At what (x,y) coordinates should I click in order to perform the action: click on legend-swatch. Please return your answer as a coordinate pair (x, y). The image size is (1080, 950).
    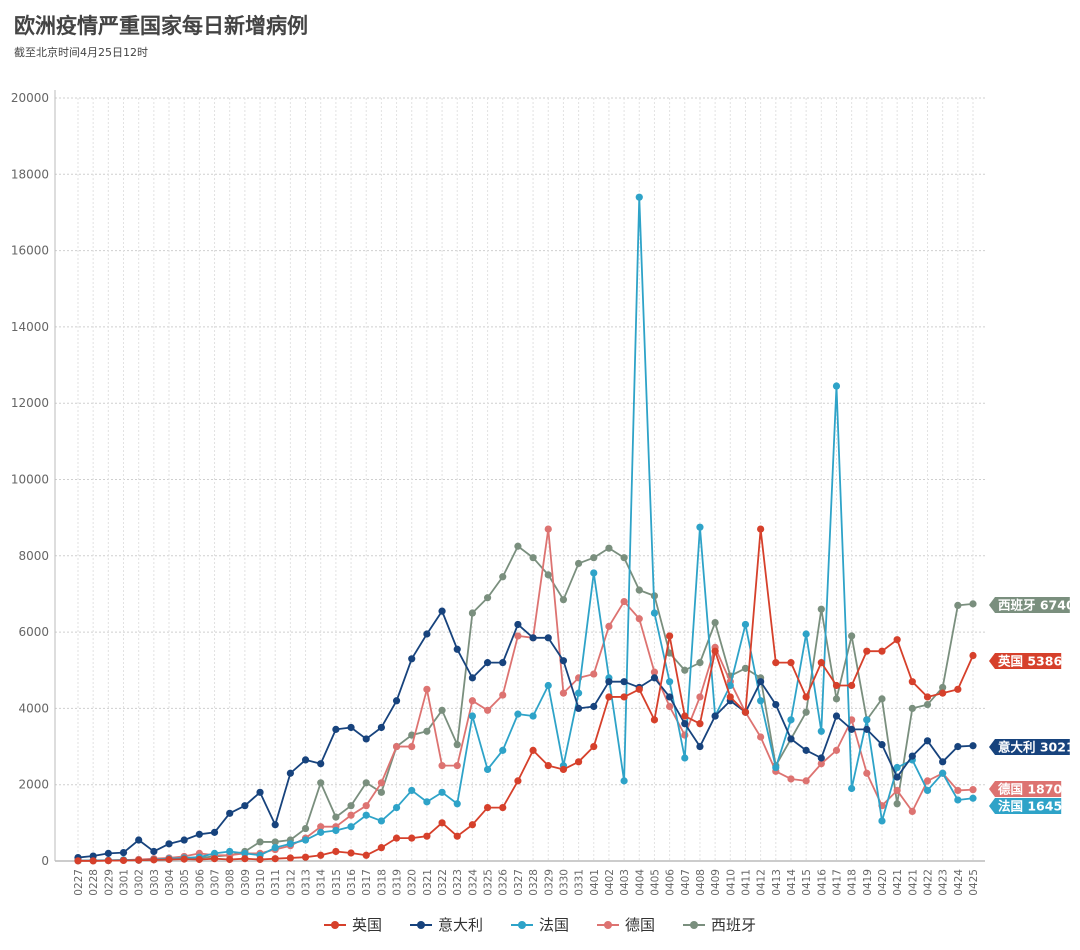
    Looking at the image, I should click on (608, 925).